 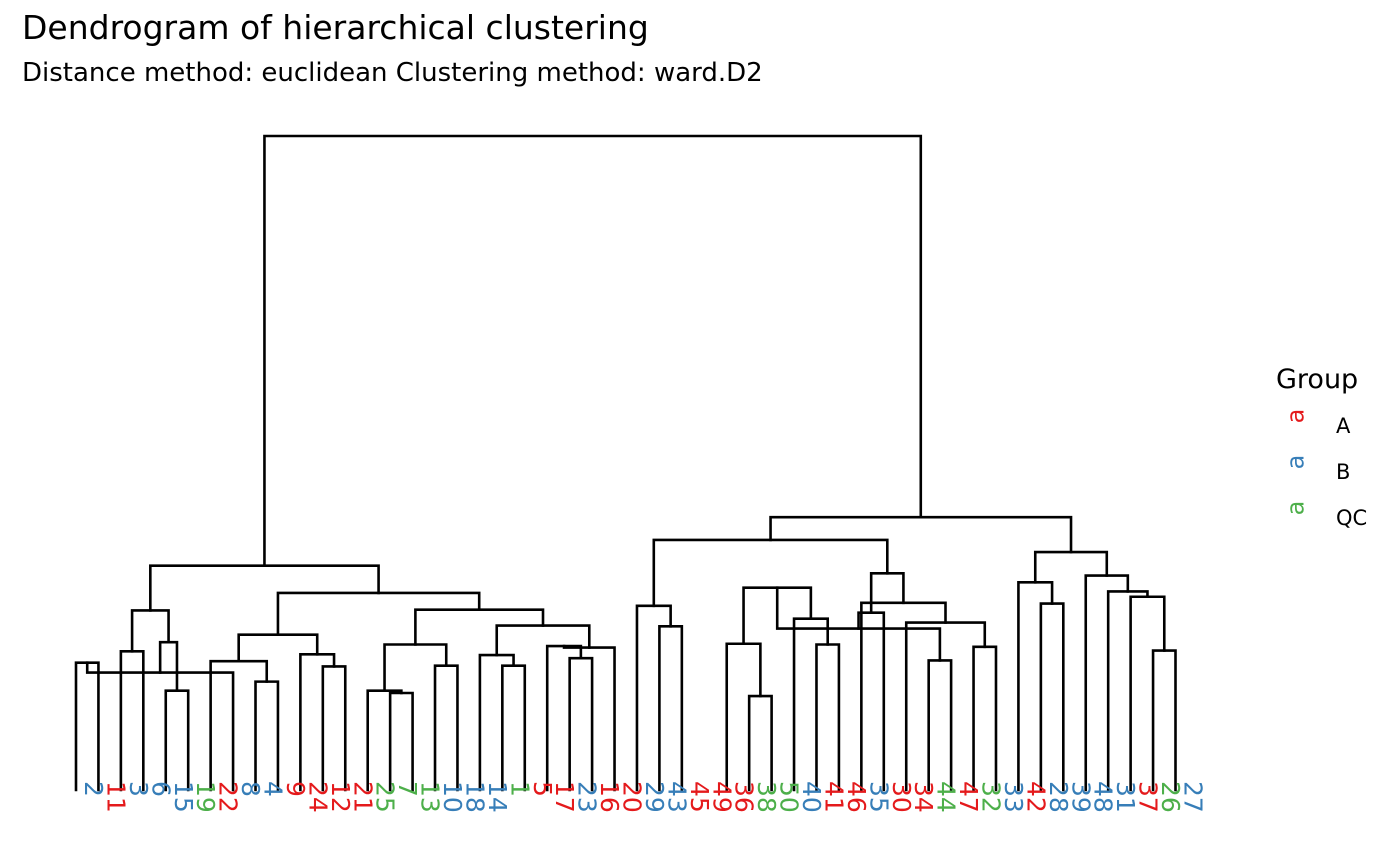 What do you see at coordinates (295, 789) in the screenshot?
I see `leaf-label: 9` at bounding box center [295, 789].